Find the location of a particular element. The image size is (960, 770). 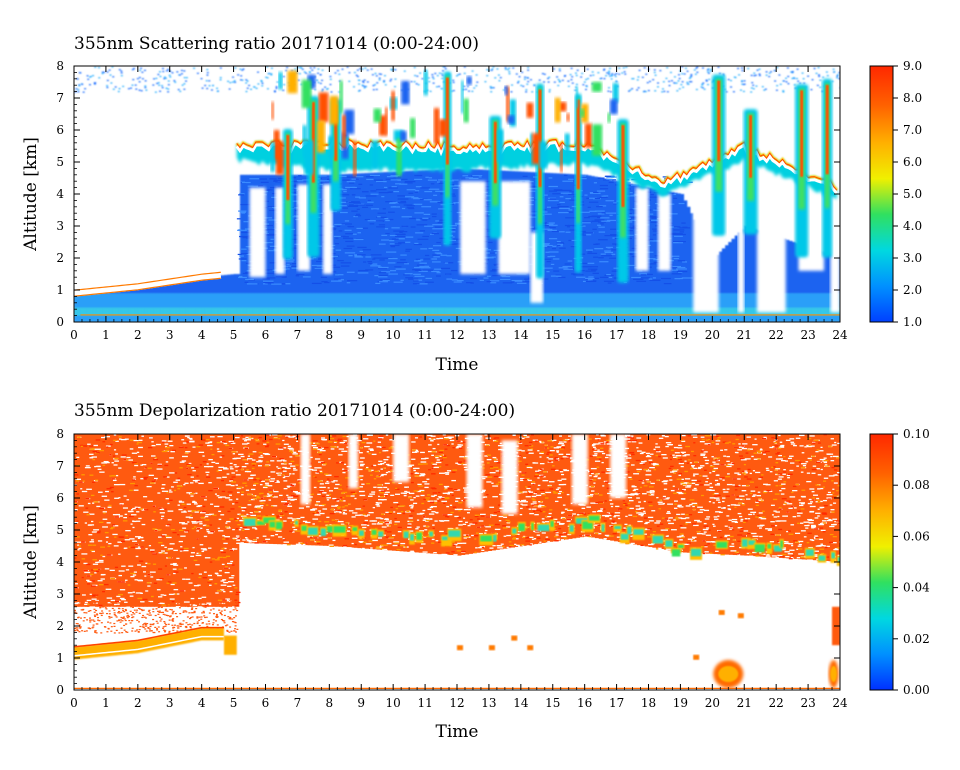

colorbar-tick-label: 2.0 is located at coordinates (912, 290).